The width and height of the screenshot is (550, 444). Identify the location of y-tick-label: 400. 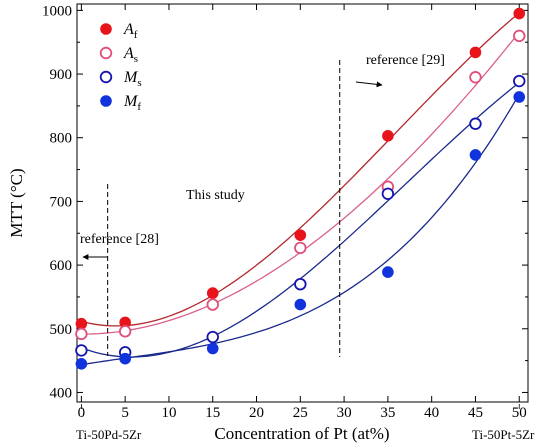
(61, 393).